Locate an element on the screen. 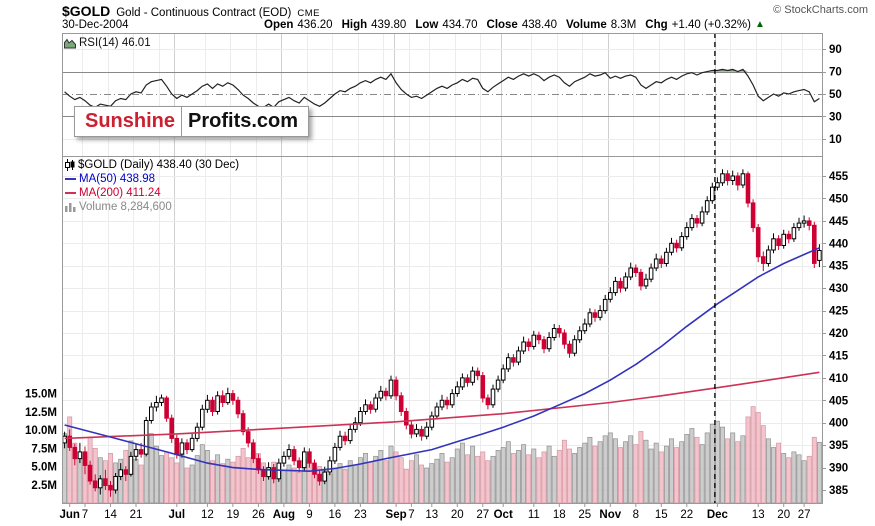 This screenshot has width=875, height=526. svg-text: 5.0M is located at coordinates (44, 468).